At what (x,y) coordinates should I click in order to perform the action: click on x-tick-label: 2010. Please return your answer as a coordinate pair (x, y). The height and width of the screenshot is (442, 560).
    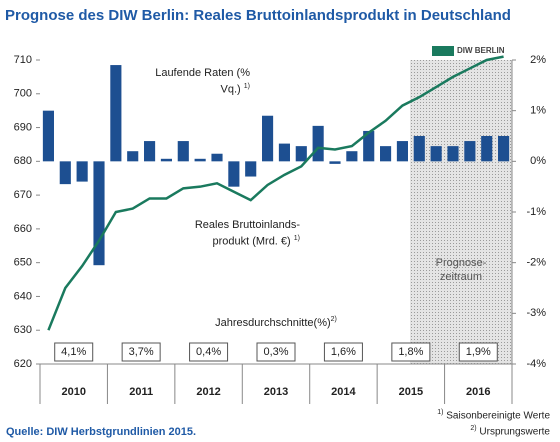
    Looking at the image, I should click on (73, 392).